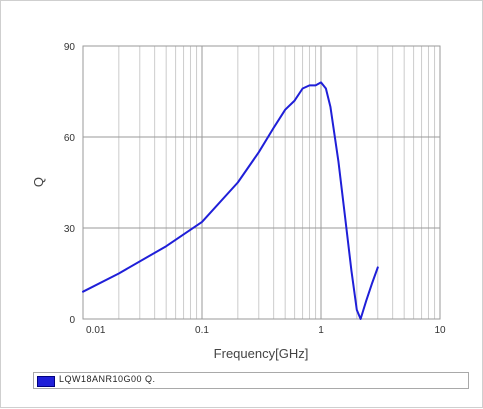  I want to click on y-tick-label: 90, so click(70, 47).